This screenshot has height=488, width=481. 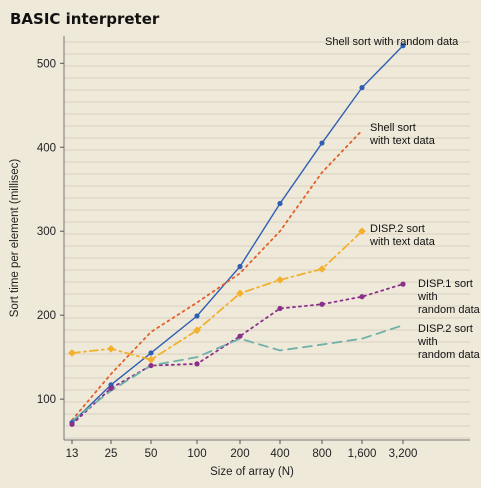 What do you see at coordinates (449, 297) in the screenshot?
I see `series-label: DISP.1 sort with random data` at bounding box center [449, 297].